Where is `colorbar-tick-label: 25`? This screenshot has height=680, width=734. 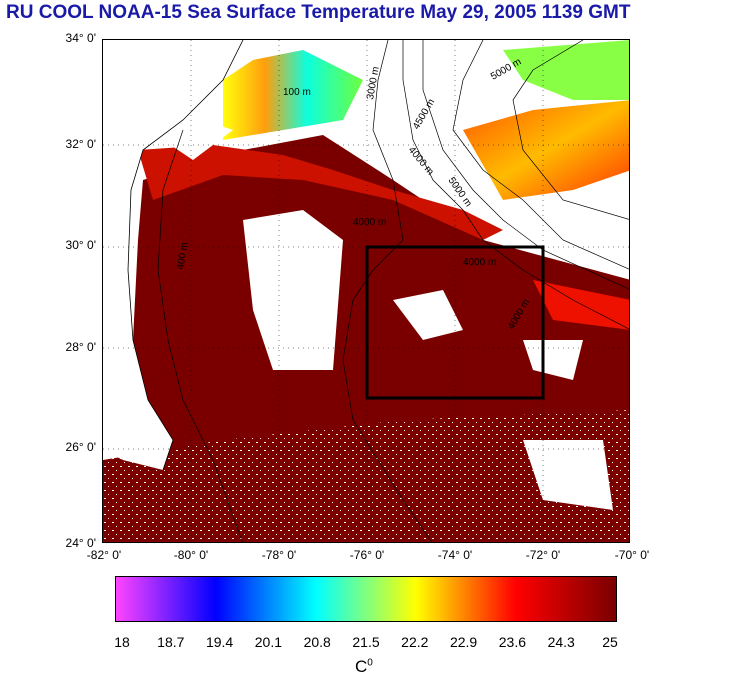
colorbar-tick-label: 25 is located at coordinates (610, 642).